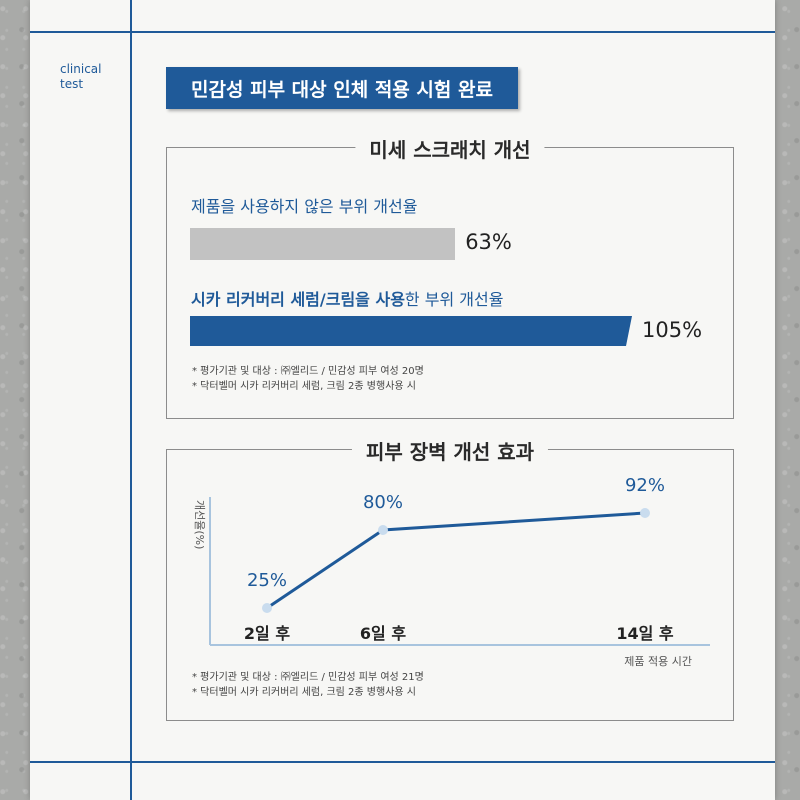 The image size is (800, 800). What do you see at coordinates (454, 299) in the screenshot?
I see `bar-label-treated-rest: 한 부위 개선율` at bounding box center [454, 299].